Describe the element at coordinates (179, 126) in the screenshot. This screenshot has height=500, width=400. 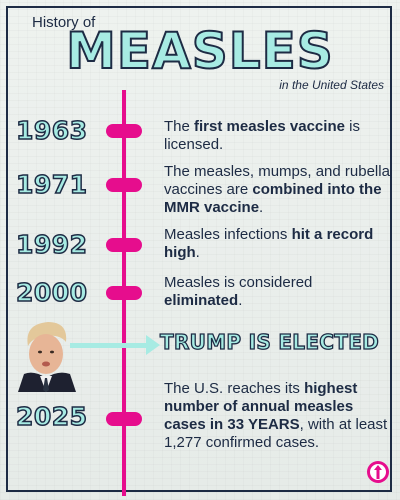
I see `event-text: The` at that location.